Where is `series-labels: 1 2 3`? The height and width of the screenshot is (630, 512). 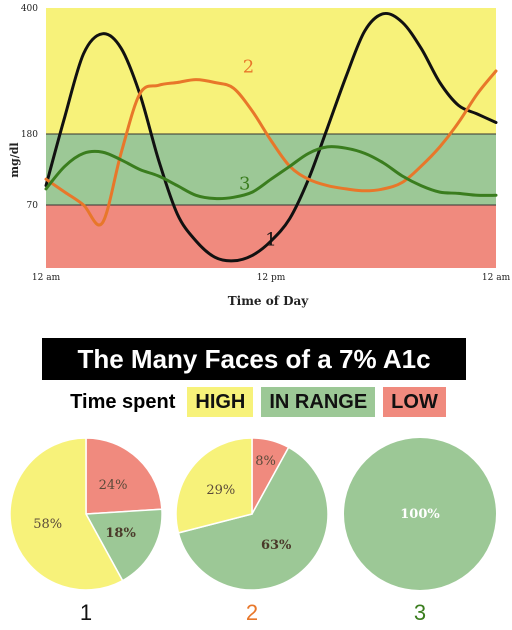 series-labels: 1 2 3 is located at coordinates (258, 154).